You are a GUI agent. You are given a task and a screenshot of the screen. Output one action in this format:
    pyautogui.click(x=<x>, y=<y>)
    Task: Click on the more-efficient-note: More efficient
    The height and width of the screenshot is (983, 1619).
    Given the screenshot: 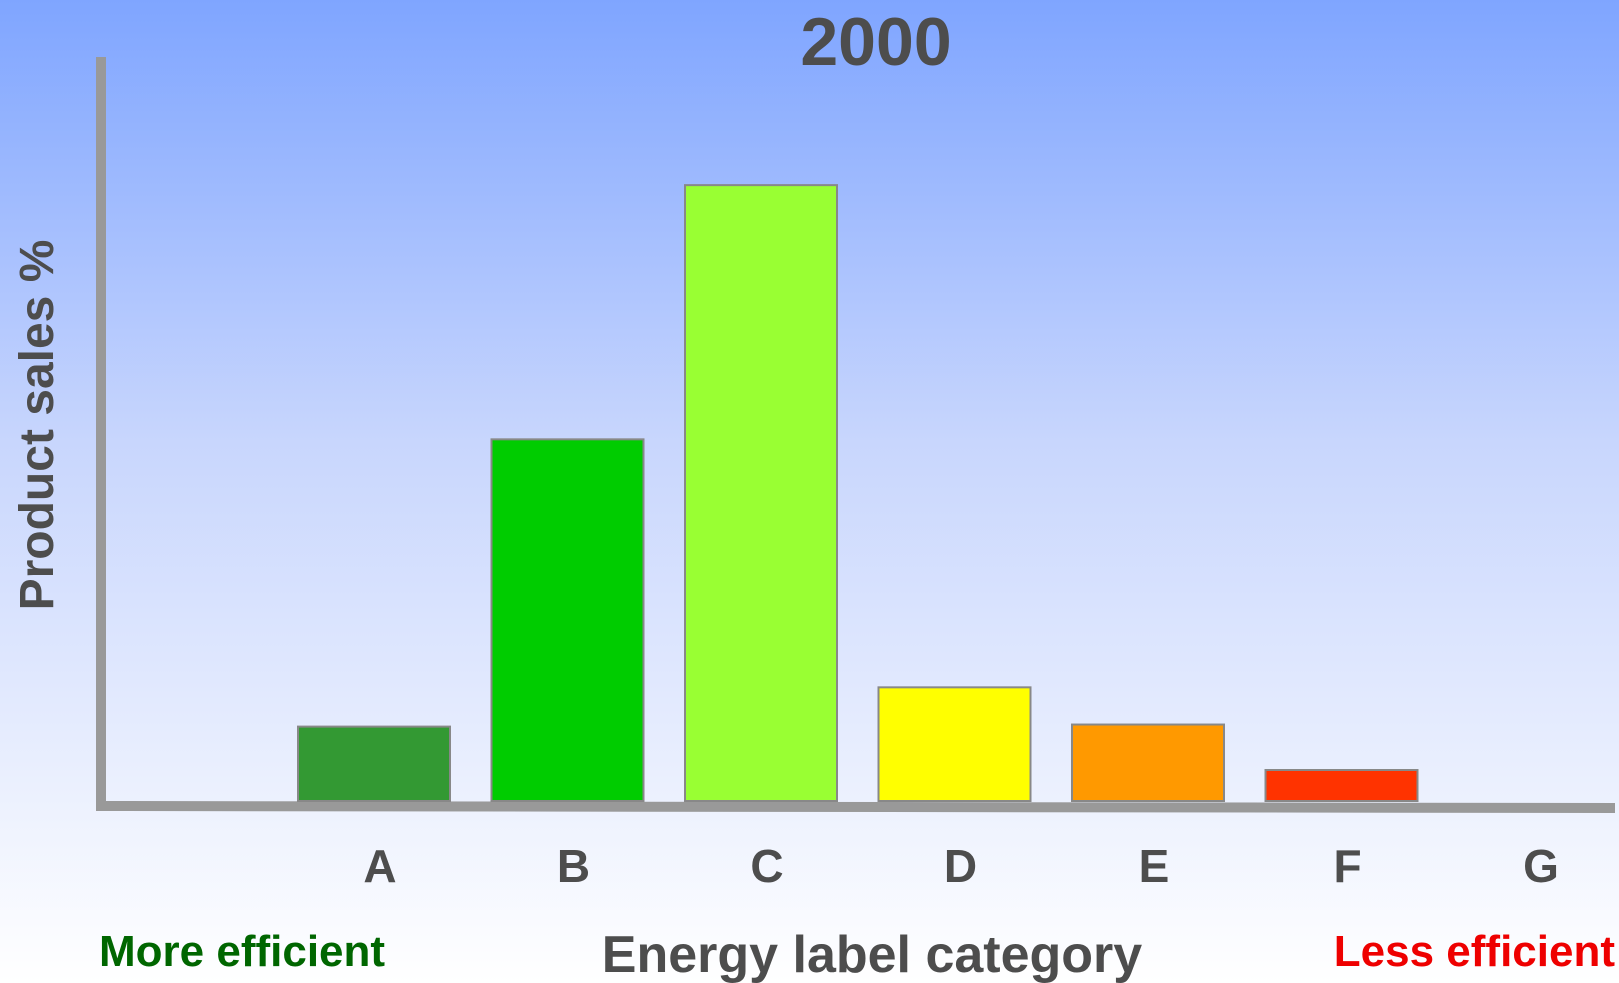 What is the action you would take?
    pyautogui.click(x=242, y=951)
    